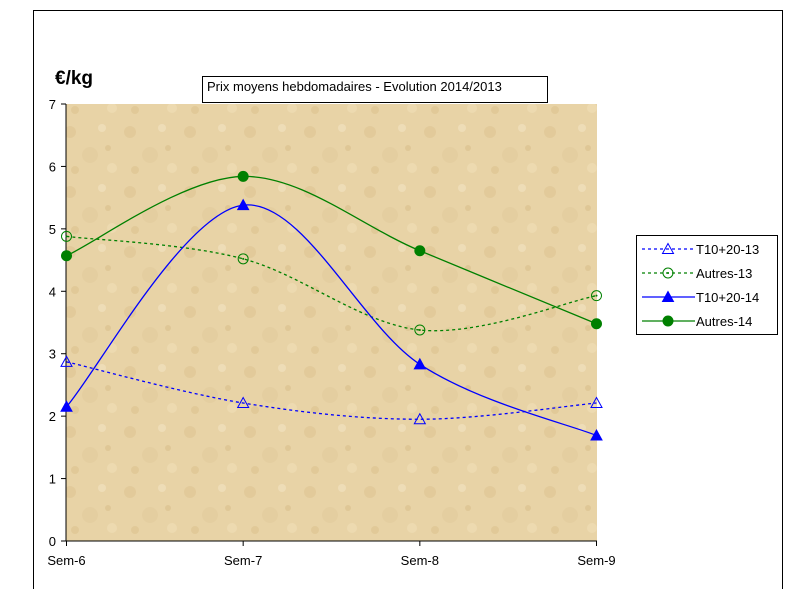 The height and width of the screenshot is (589, 794). What do you see at coordinates (724, 321) in the screenshot?
I see `legend-label: Autres-14` at bounding box center [724, 321].